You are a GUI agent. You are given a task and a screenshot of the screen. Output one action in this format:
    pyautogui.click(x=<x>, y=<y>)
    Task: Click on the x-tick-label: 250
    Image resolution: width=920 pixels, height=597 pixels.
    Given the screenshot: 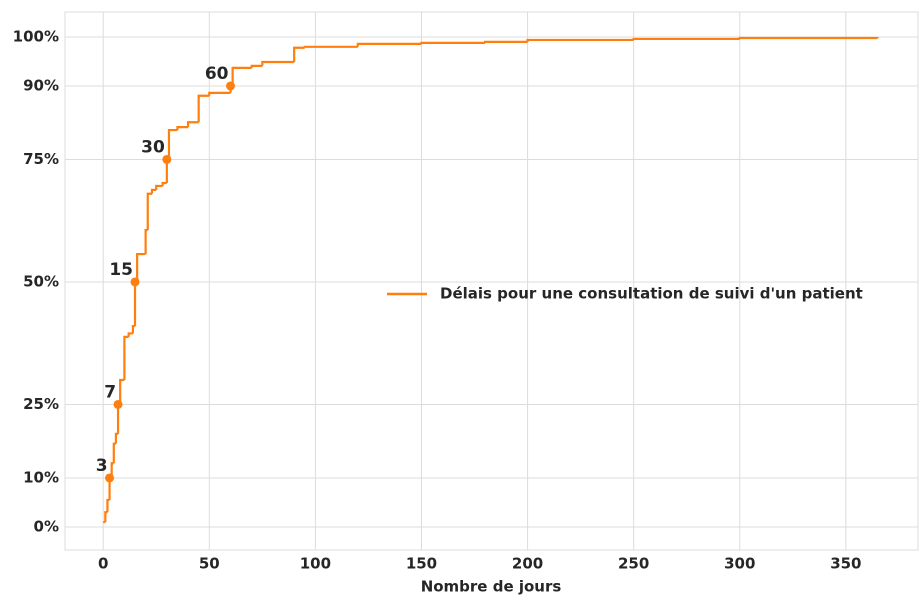 What is the action you would take?
    pyautogui.click(x=633, y=564)
    